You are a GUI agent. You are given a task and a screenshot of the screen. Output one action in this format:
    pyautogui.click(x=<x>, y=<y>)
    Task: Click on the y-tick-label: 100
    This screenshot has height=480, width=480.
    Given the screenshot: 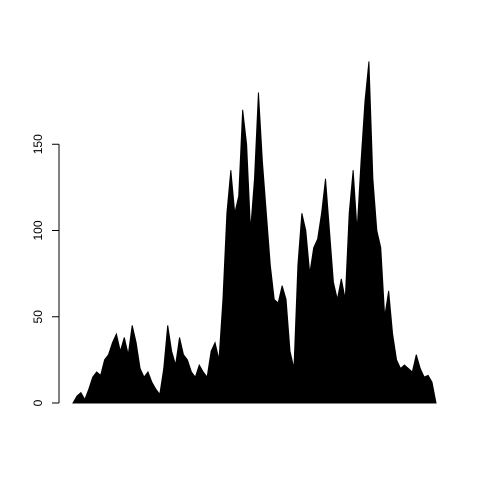 What is the action you would take?
    pyautogui.click(x=38, y=230)
    